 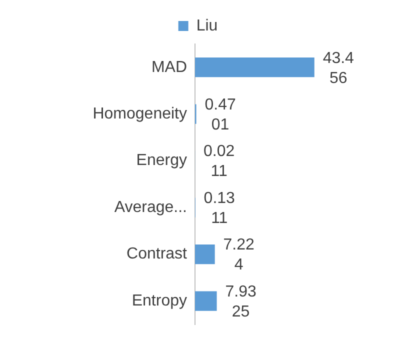 What do you see at coordinates (169, 67) in the screenshot?
I see `y-tick-label: MAD` at bounding box center [169, 67].